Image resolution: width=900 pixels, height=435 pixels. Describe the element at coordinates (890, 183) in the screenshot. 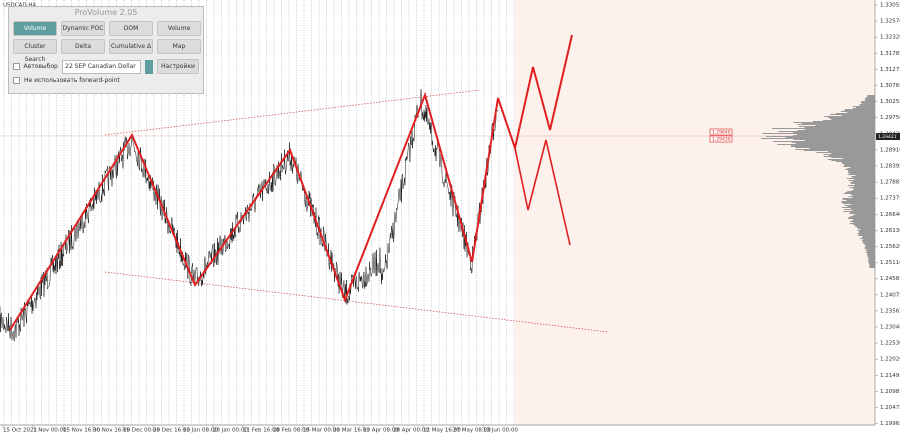

I see `price-label: 1.27885` at that location.